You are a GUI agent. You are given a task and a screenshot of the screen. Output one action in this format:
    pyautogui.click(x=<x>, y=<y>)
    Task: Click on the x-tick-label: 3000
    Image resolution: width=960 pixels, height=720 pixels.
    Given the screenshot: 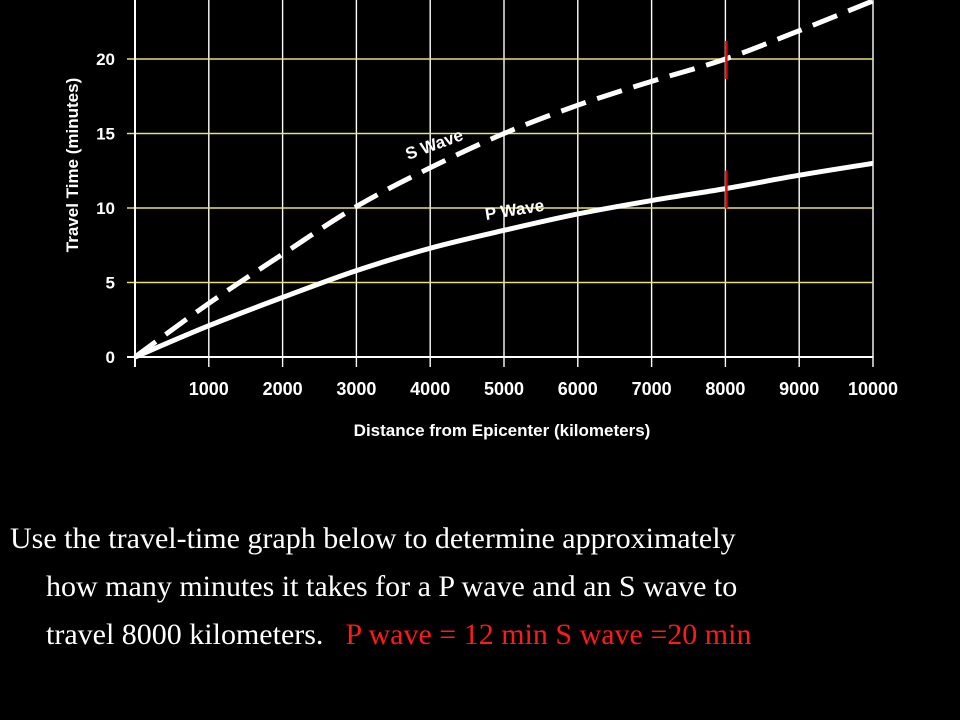 What is the action you would take?
    pyautogui.click(x=356, y=389)
    